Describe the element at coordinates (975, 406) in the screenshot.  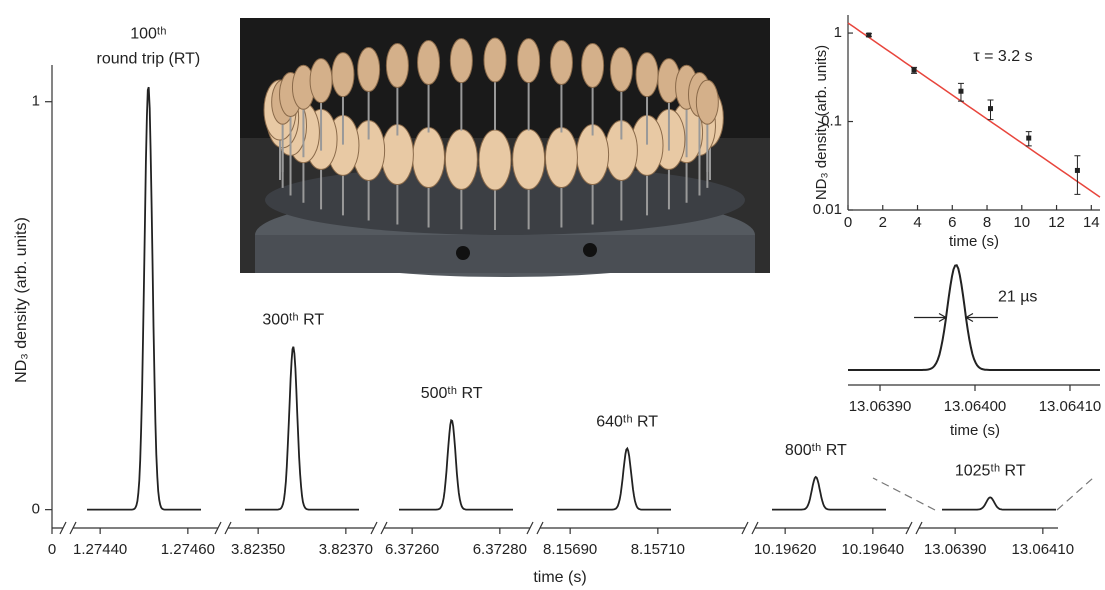
I see `x-tick-label: 13.06400` at that location.